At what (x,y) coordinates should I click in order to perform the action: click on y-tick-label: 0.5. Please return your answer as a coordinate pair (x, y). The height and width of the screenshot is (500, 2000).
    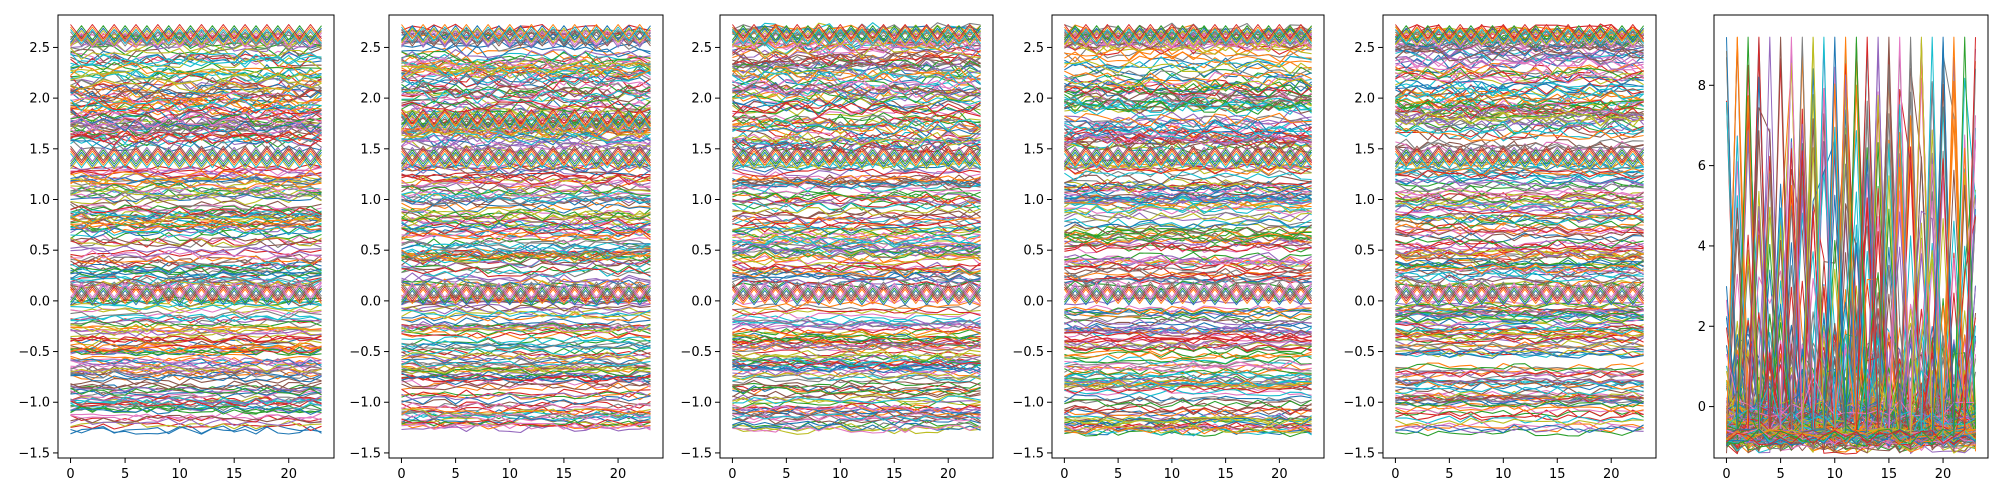
    Looking at the image, I should click on (39, 251).